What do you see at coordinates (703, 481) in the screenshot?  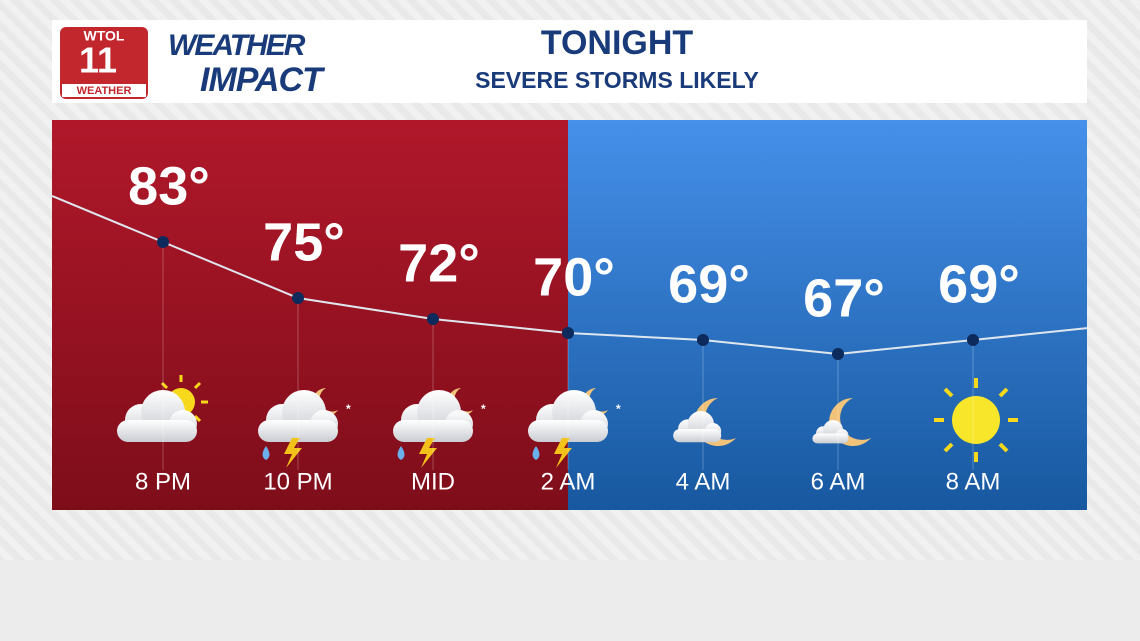 I see `time-label: 4 AM` at bounding box center [703, 481].